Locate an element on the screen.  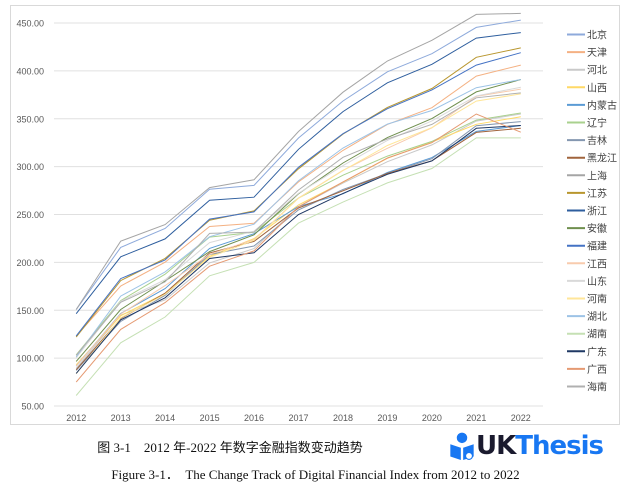
y-tick-label: 350.00 is located at coordinates (30, 119).